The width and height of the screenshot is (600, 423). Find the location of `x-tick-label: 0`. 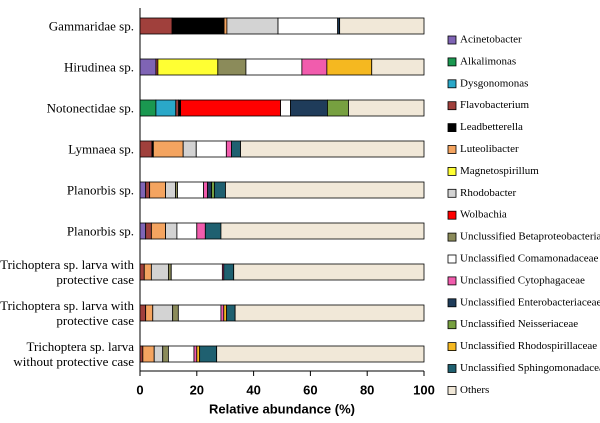

x-tick-label: 0 is located at coordinates (139, 389).